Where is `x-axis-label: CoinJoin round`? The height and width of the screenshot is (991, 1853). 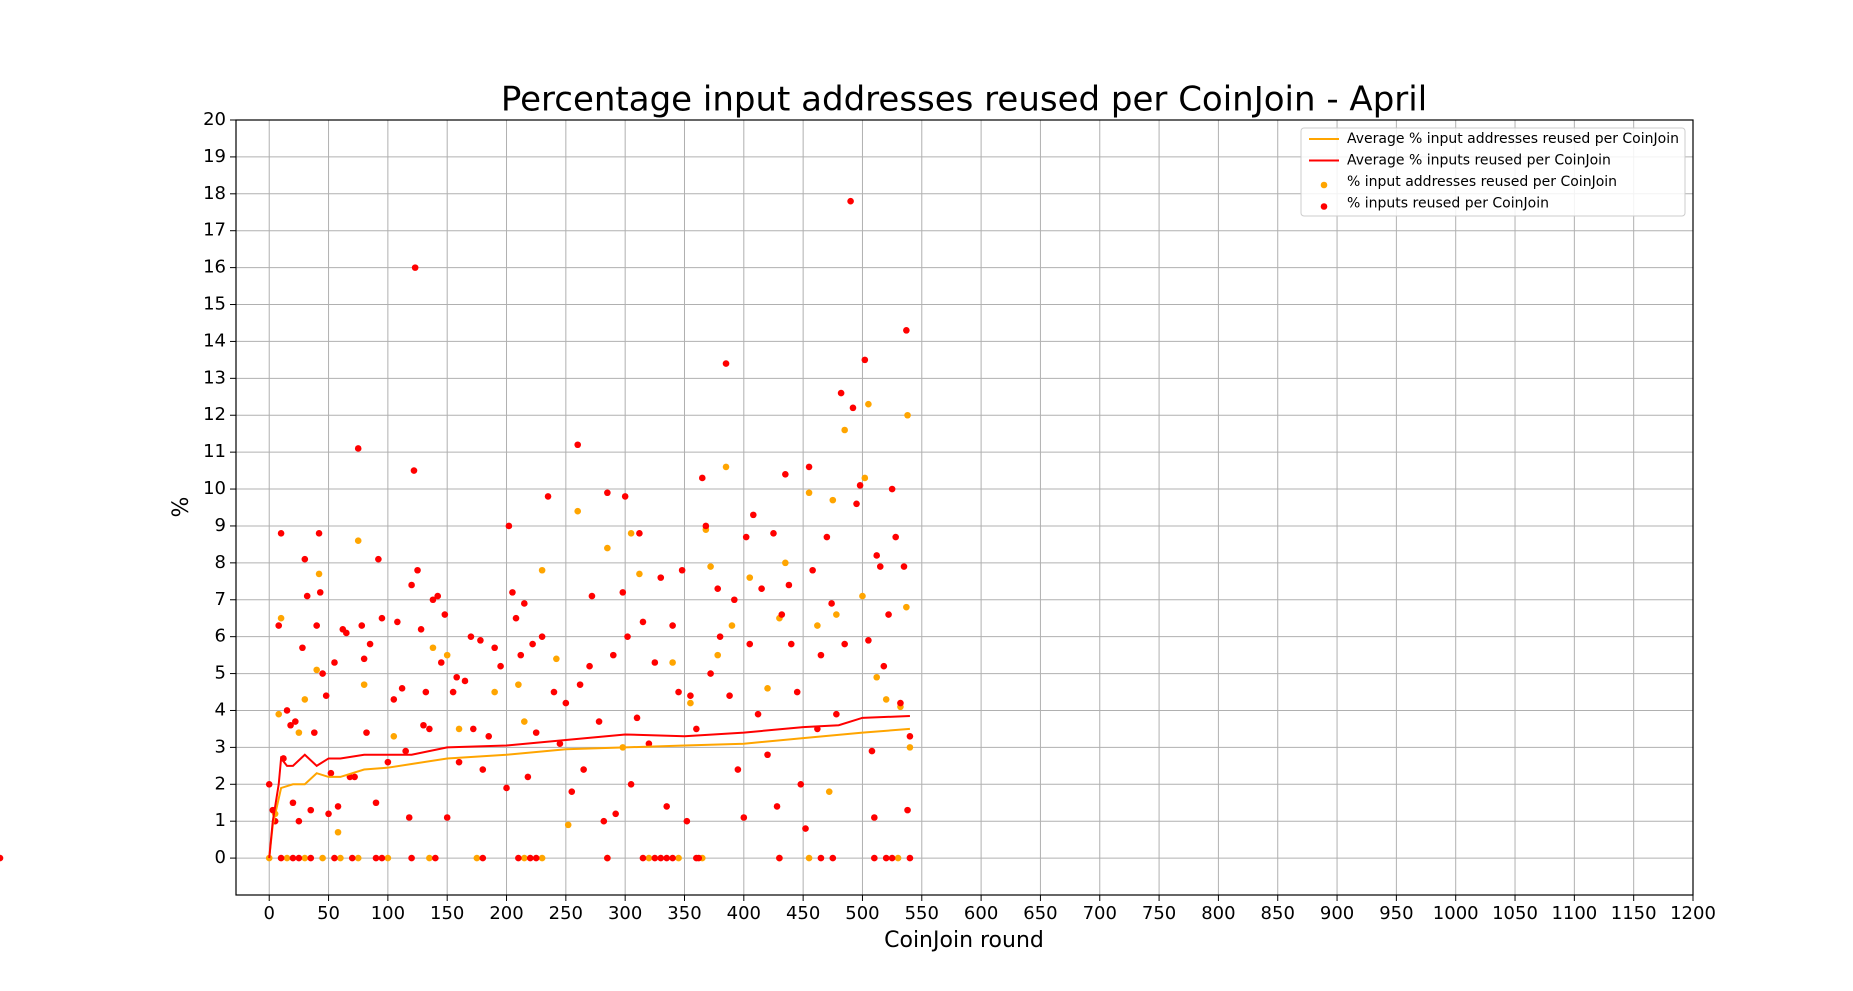
x-axis-label: CoinJoin round is located at coordinates (964, 940).